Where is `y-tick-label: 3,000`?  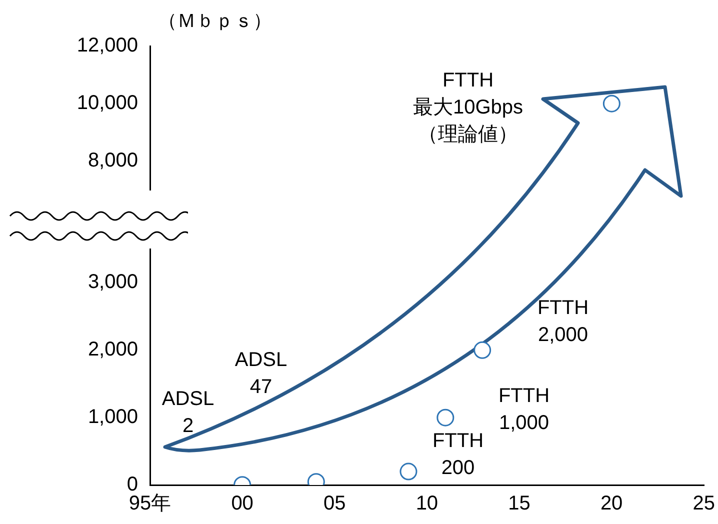
y-tick-label: 3,000 is located at coordinates (113, 282).